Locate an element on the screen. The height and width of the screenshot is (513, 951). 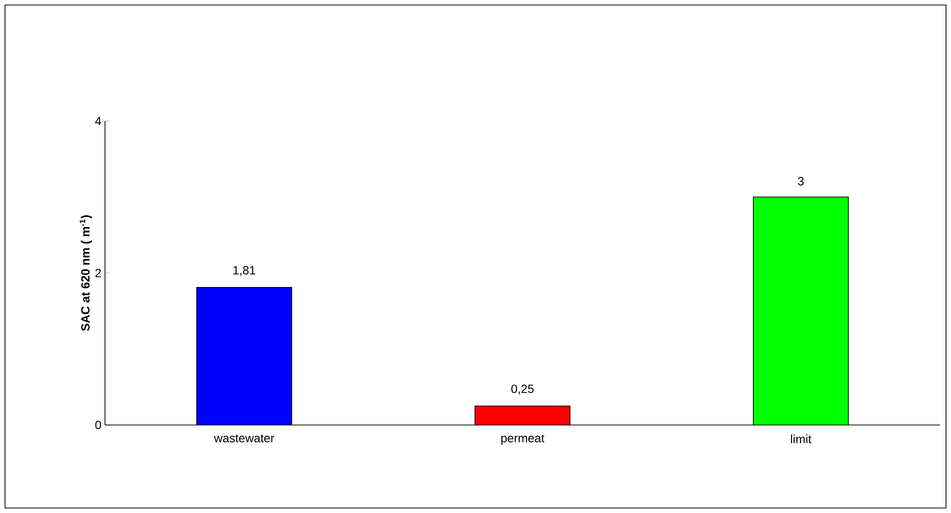
data-label: 0,25 is located at coordinates (522, 389).